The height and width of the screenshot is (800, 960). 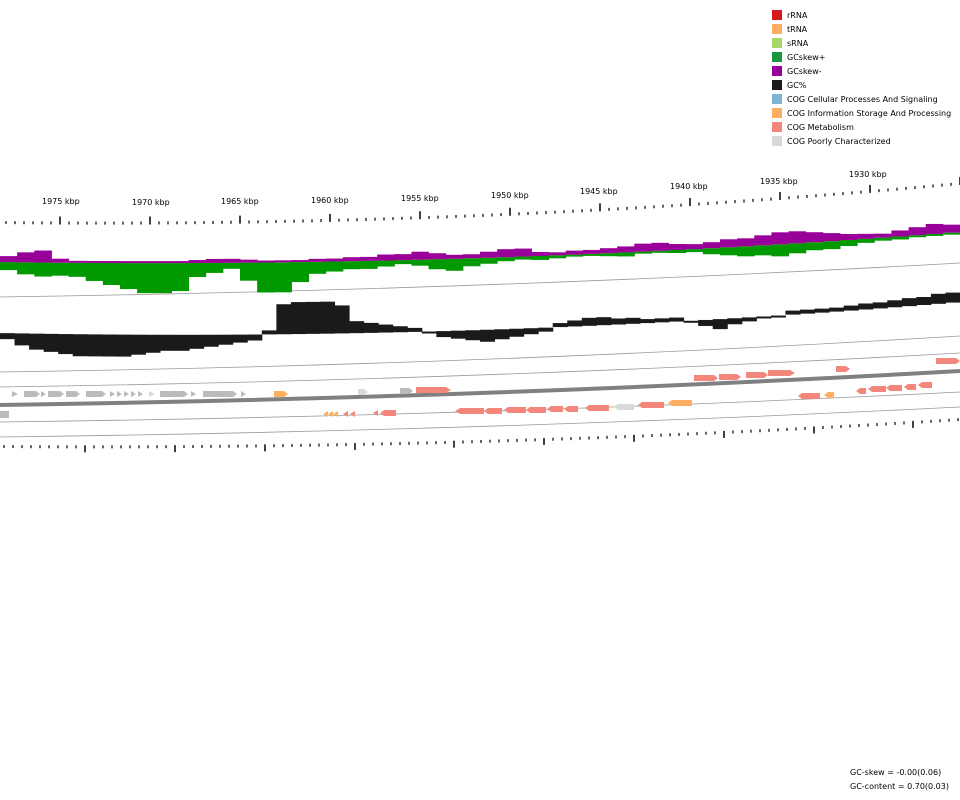 What do you see at coordinates (61, 201) in the screenshot?
I see `tick-label: 1975 kbp` at bounding box center [61, 201].